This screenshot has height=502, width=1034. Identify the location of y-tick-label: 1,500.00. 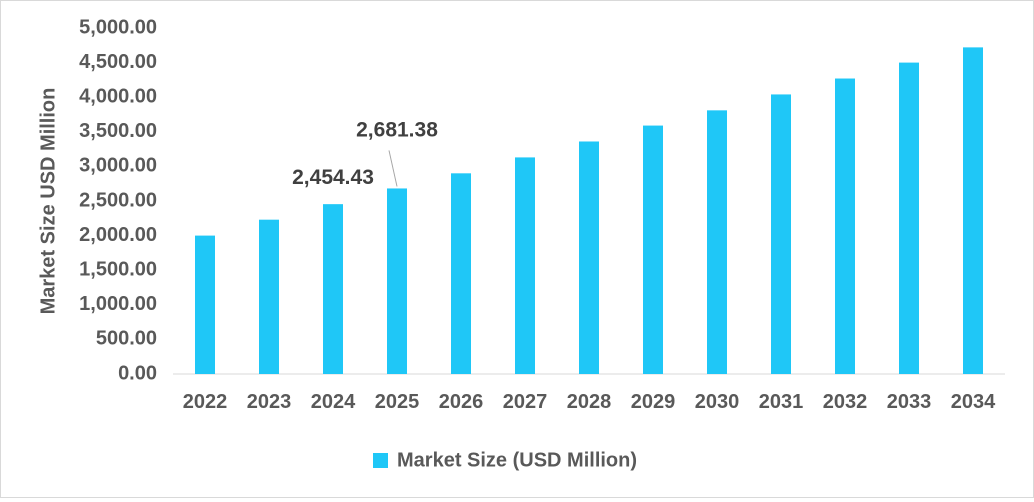
(118, 269).